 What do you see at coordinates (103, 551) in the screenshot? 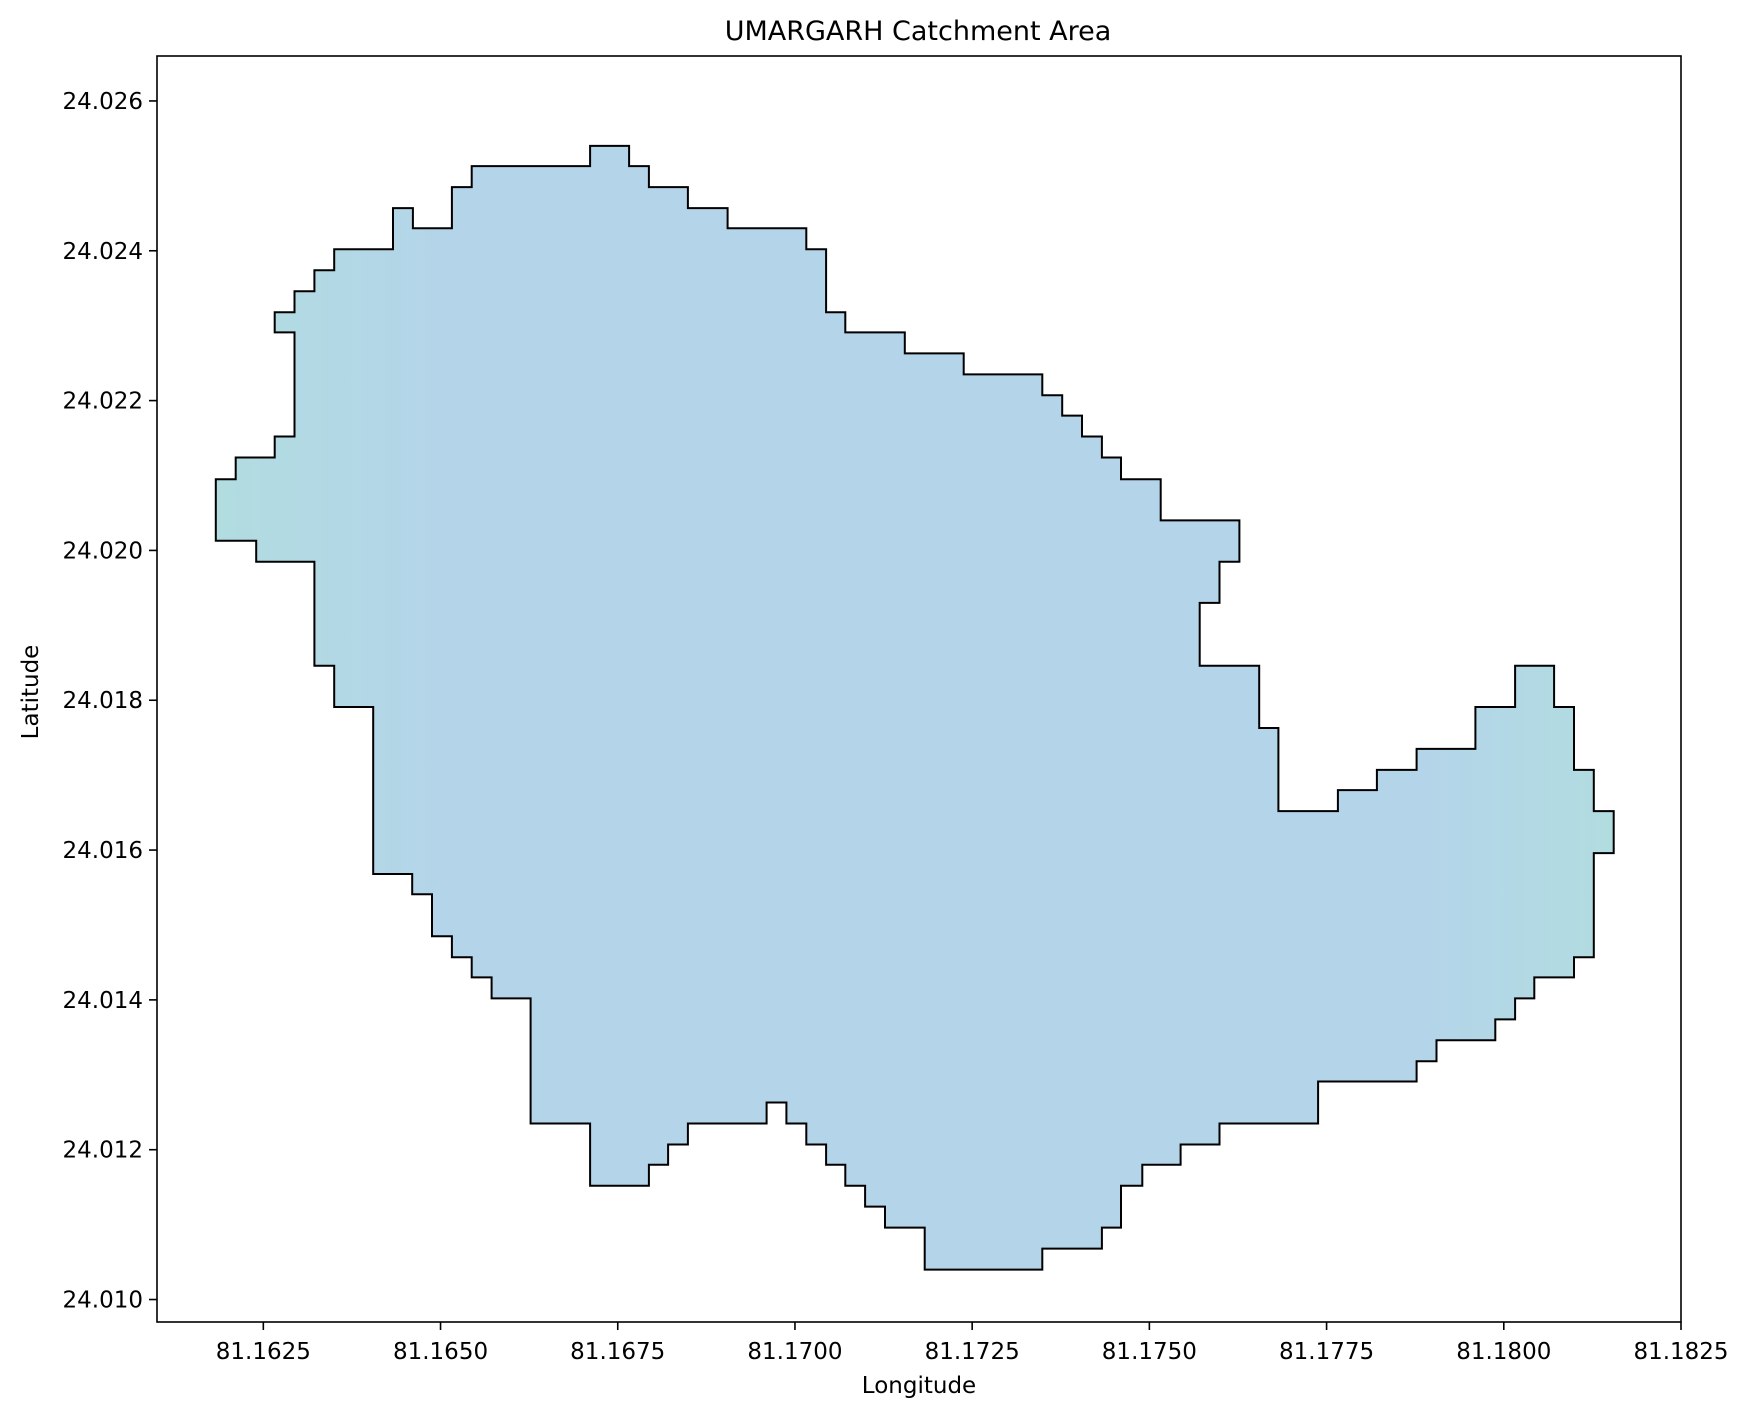
I see `y-tick-label: 24.020` at bounding box center [103, 551].